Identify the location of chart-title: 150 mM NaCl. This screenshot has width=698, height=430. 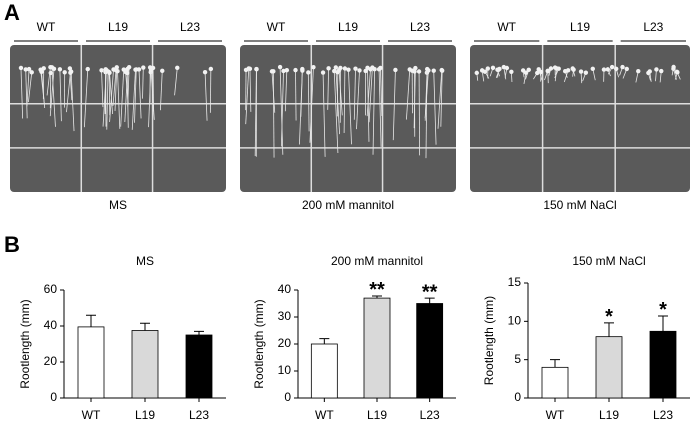
(608, 261).